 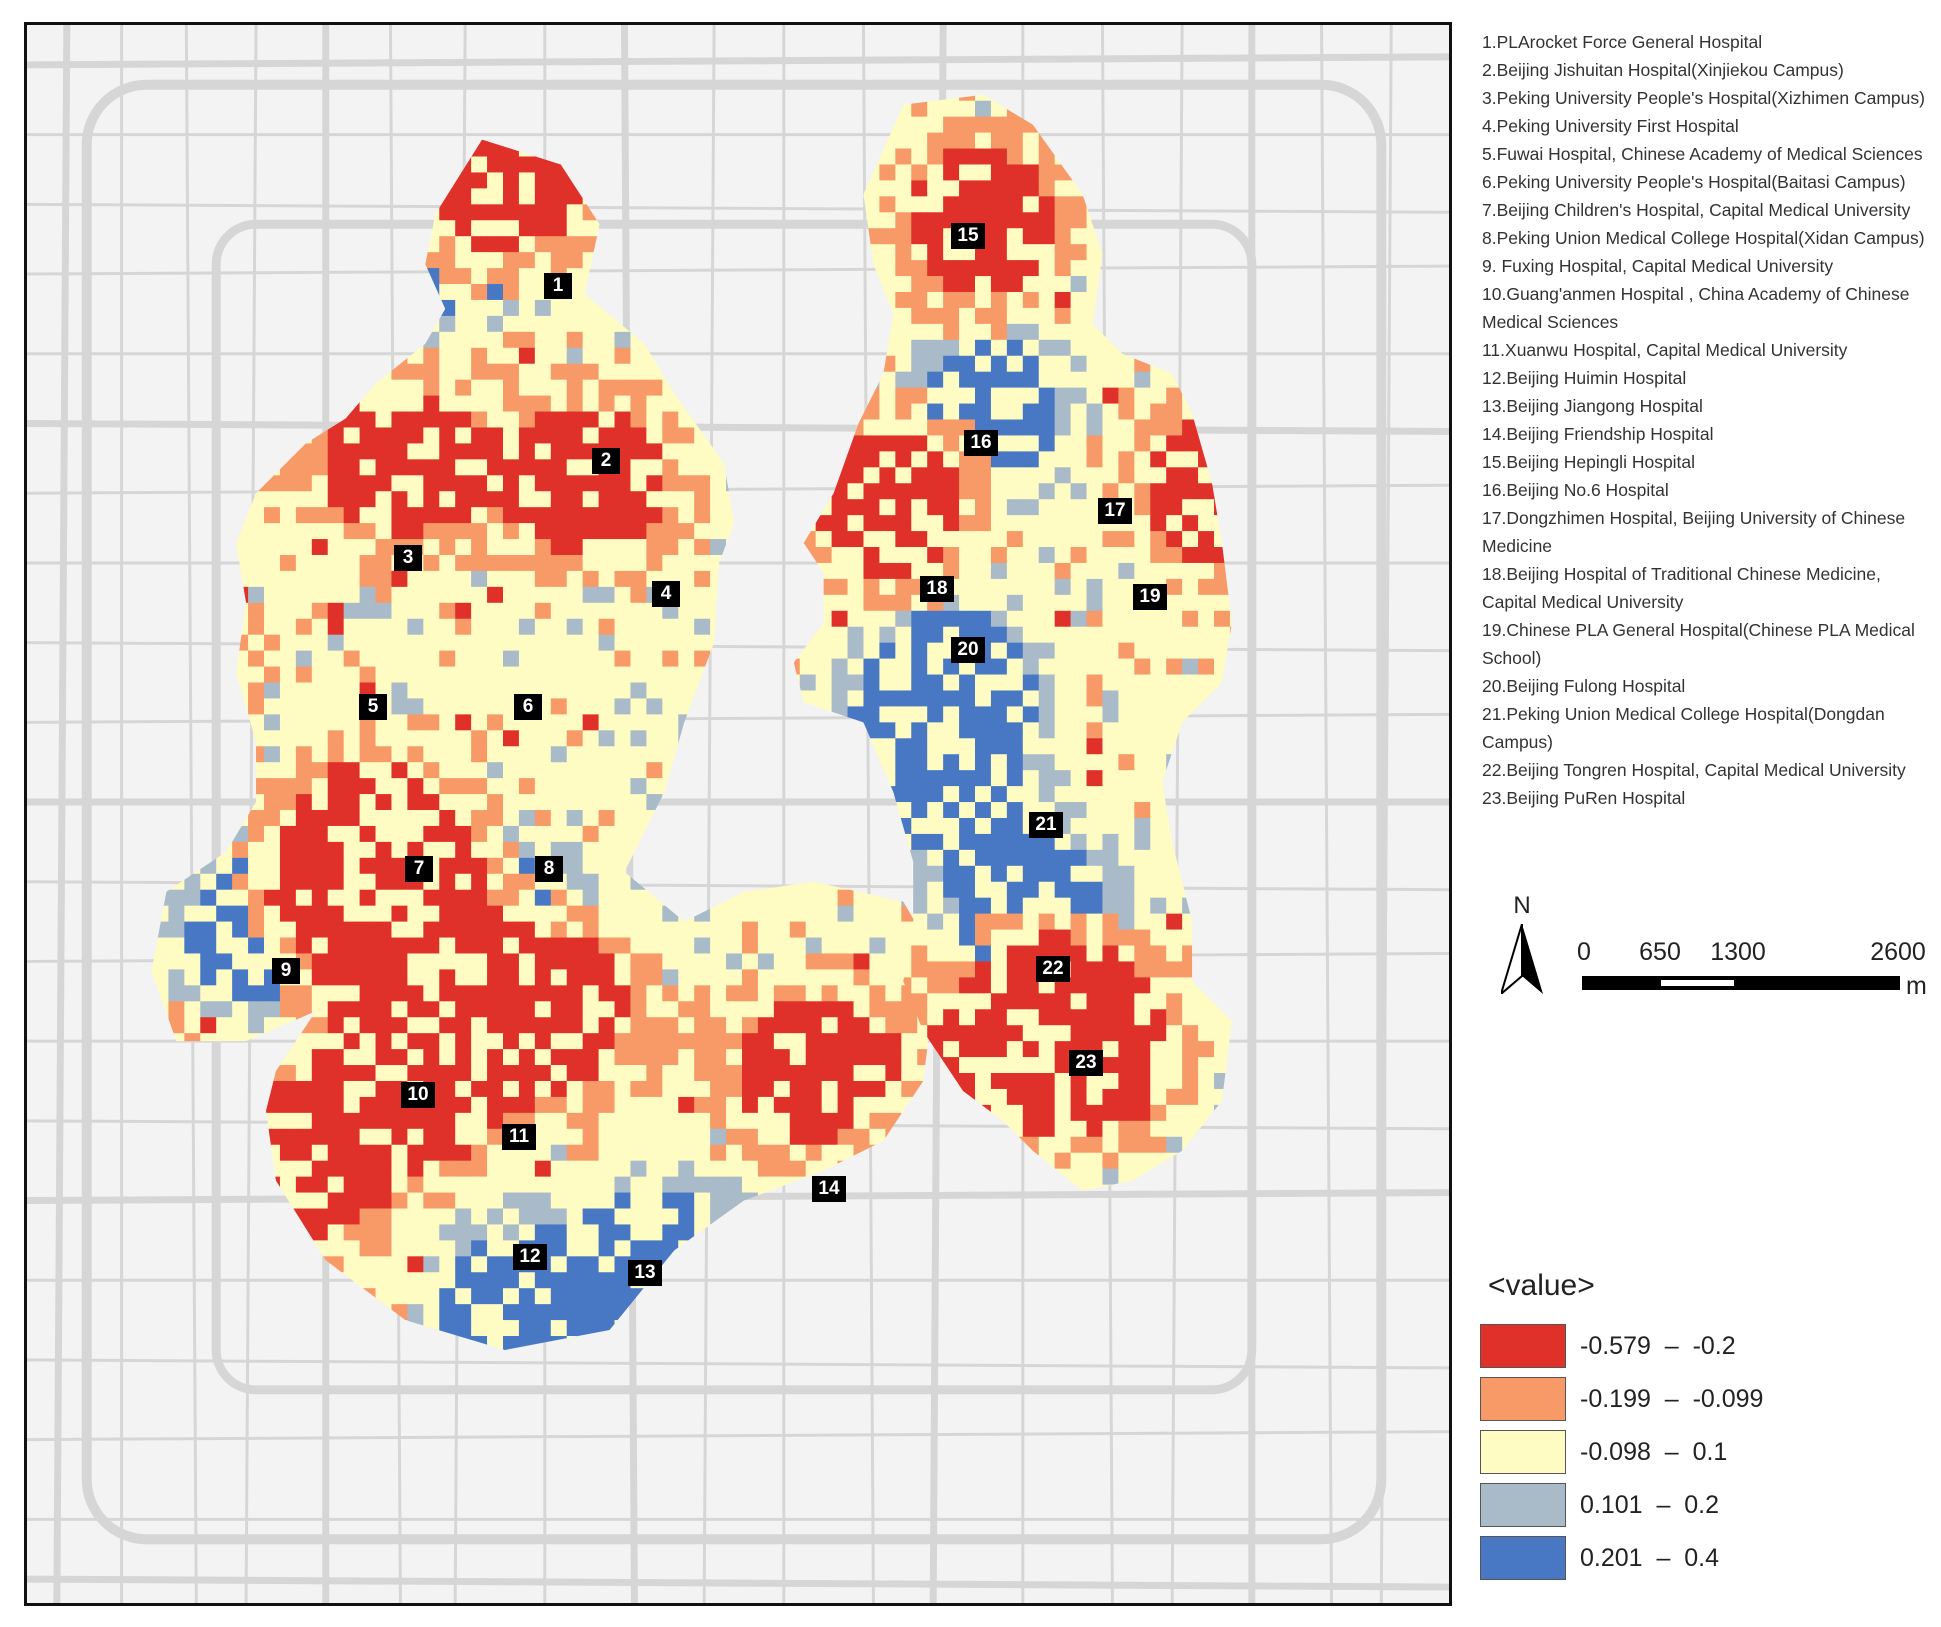 I want to click on hospital-list-item: Medical Sciences, so click(x=1550, y=322).